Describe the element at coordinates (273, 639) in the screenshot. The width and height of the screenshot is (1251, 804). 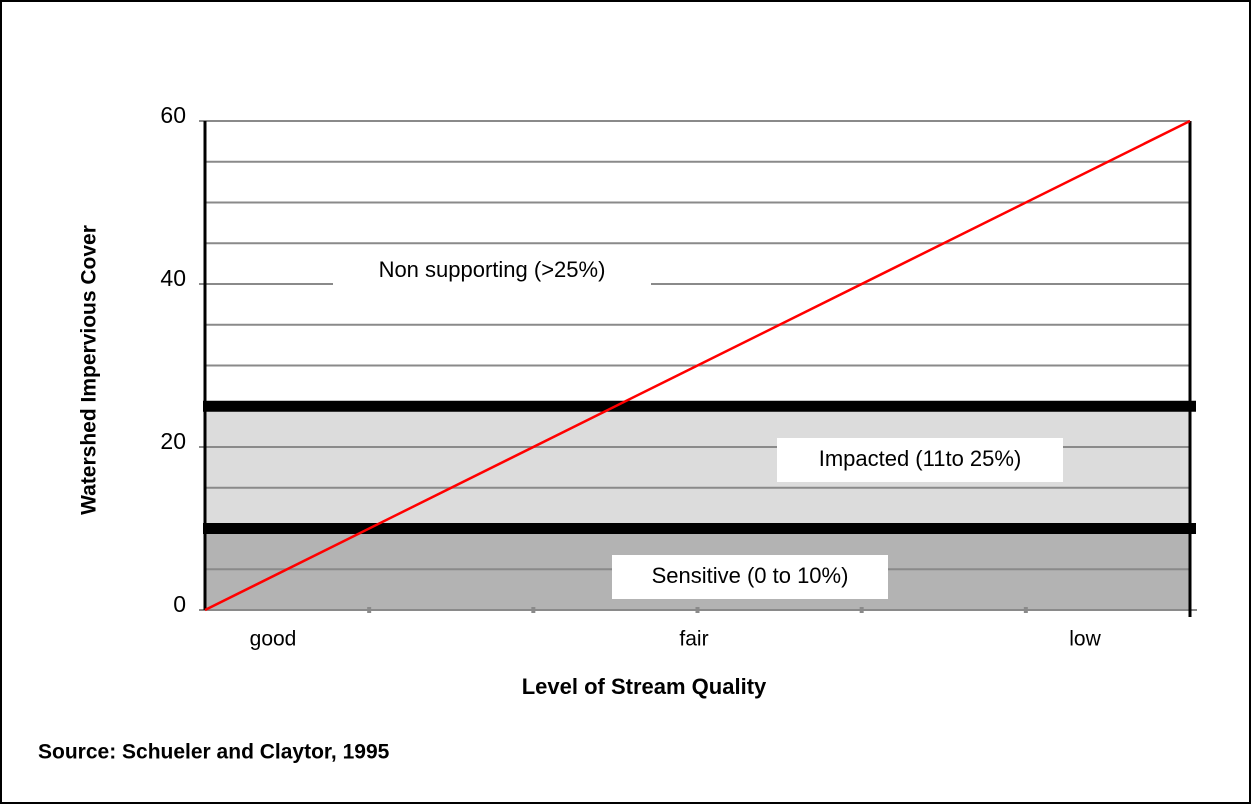
I see `x-tick-label: good` at that location.